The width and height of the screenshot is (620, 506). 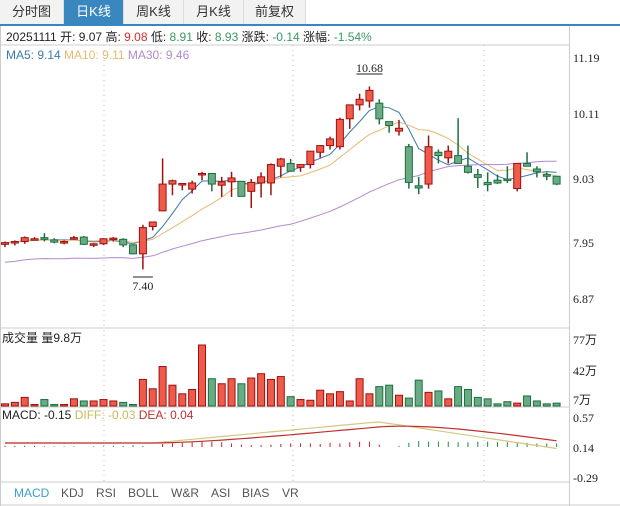 What do you see at coordinates (37, 415) in the screenshot?
I see `macd-value: MACD: -0.15` at bounding box center [37, 415].